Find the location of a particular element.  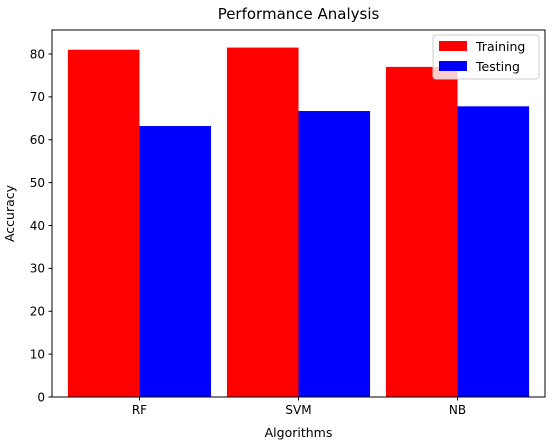

chart-title: Performance Analysis is located at coordinates (299, 14).